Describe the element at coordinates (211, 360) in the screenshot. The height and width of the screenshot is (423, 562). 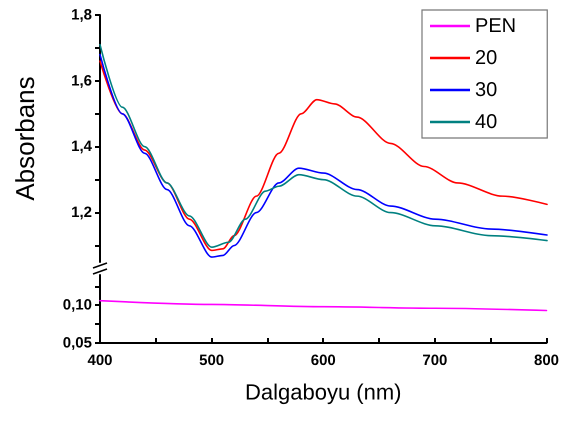
I see `x-tick-label: 500` at that location.